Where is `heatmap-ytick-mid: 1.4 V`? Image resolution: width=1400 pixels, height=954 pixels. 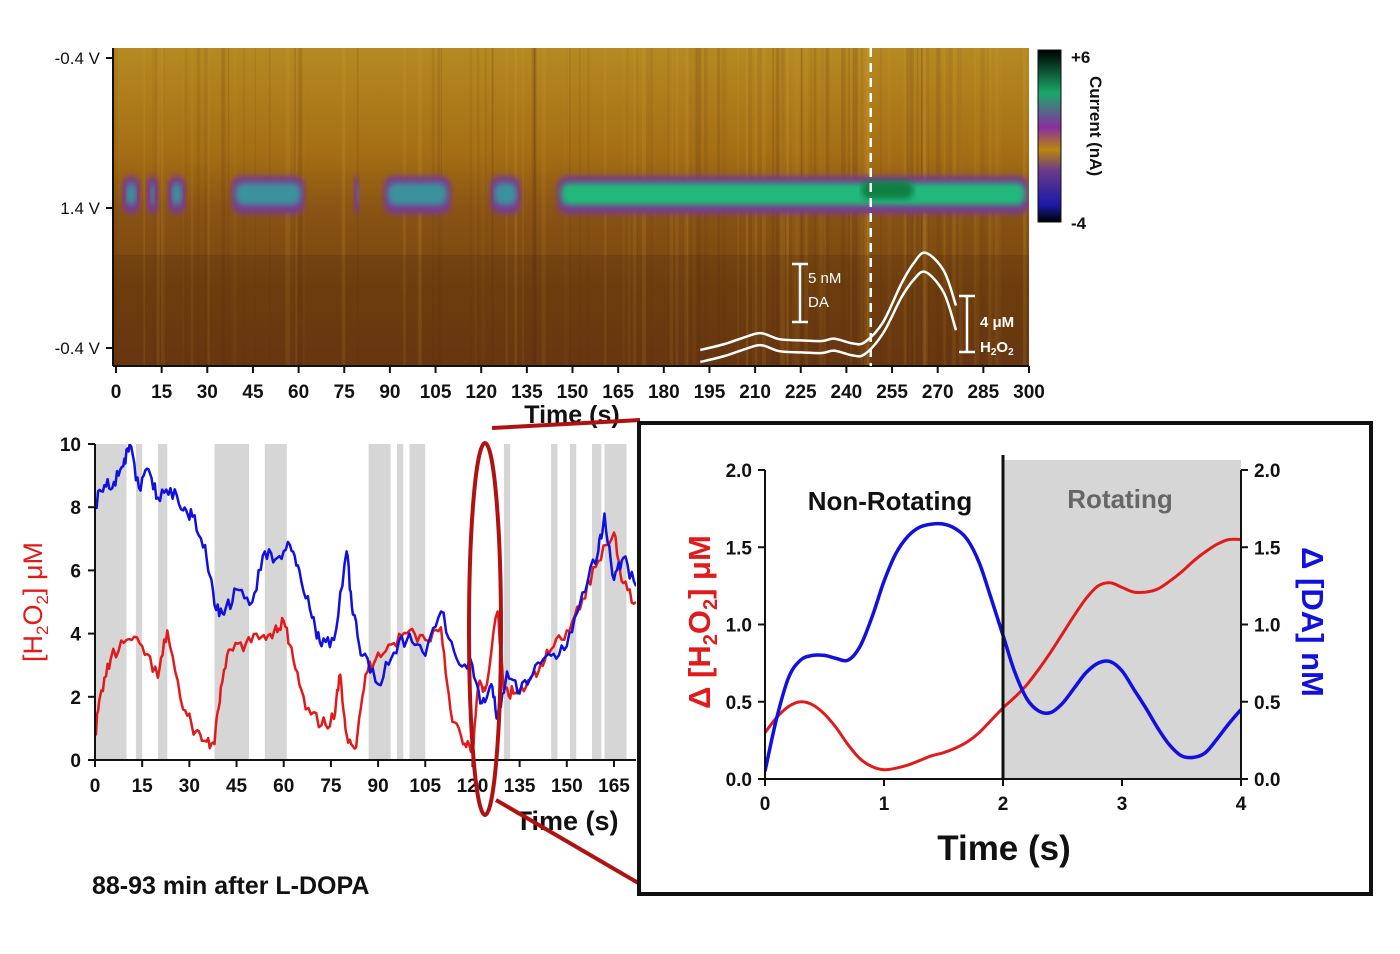
heatmap-ytick-mid: 1.4 V is located at coordinates (80, 208).